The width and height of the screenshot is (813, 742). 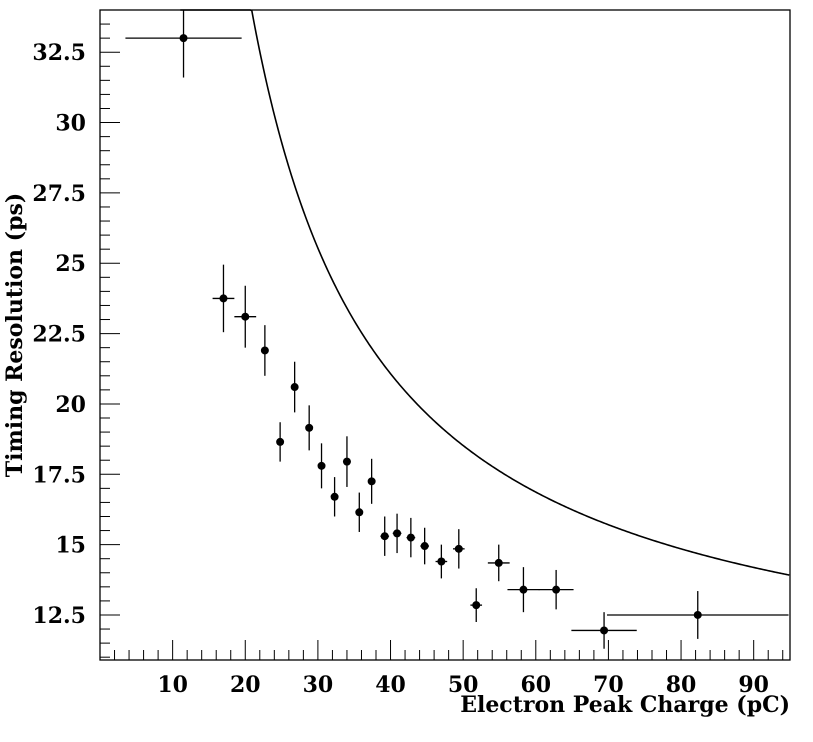 What do you see at coordinates (753, 685) in the screenshot?
I see `x-tick-label: 90` at bounding box center [753, 685].